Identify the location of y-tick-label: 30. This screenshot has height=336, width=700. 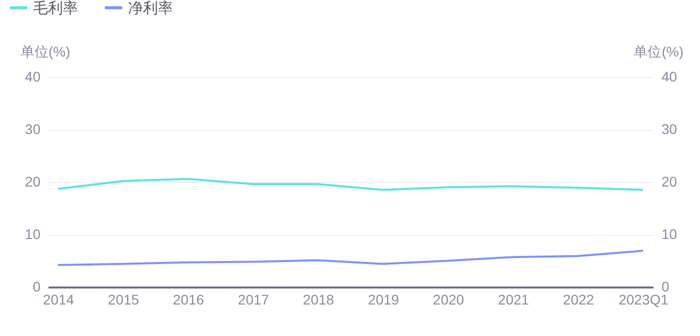
(32, 129).